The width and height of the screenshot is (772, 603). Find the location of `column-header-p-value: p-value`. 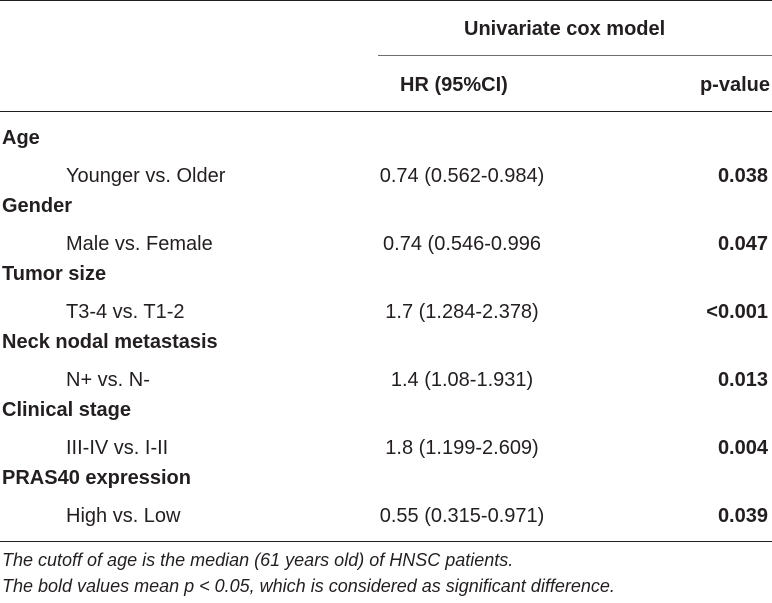

column-header-p-value: p-value is located at coordinates (734, 85).